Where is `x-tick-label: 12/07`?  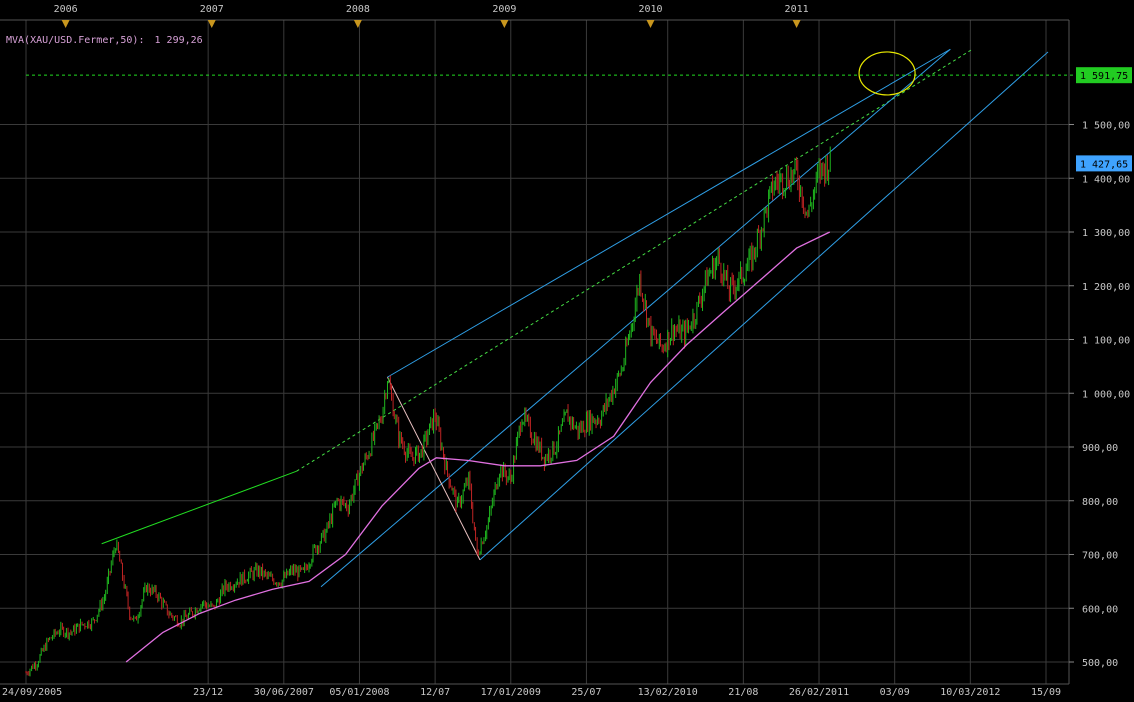
x-tick-label: 12/07 is located at coordinates (435, 692).